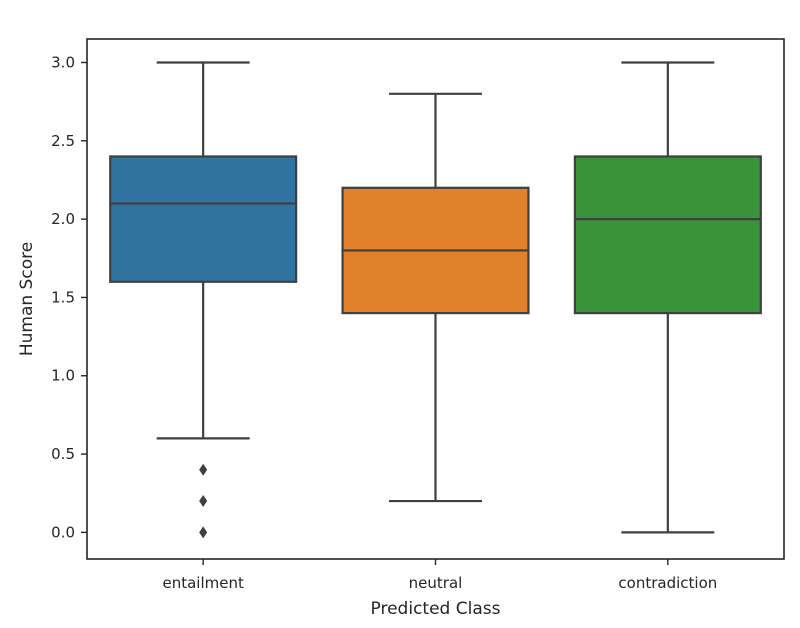  Describe the element at coordinates (667, 235) in the screenshot. I see `box-contradiction` at that location.